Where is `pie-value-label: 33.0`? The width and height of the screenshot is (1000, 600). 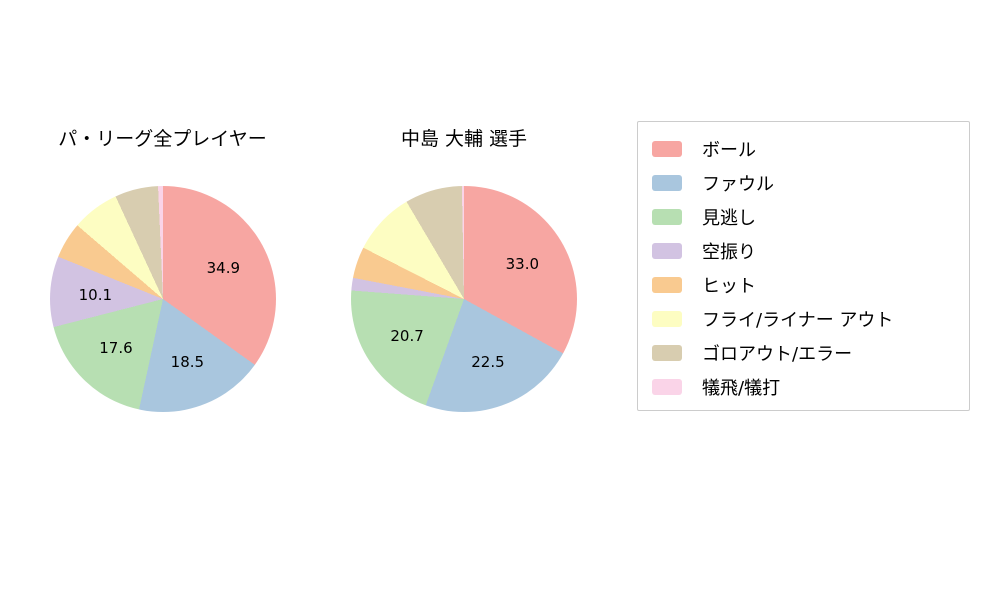
pie-value-label: 33.0 is located at coordinates (522, 264).